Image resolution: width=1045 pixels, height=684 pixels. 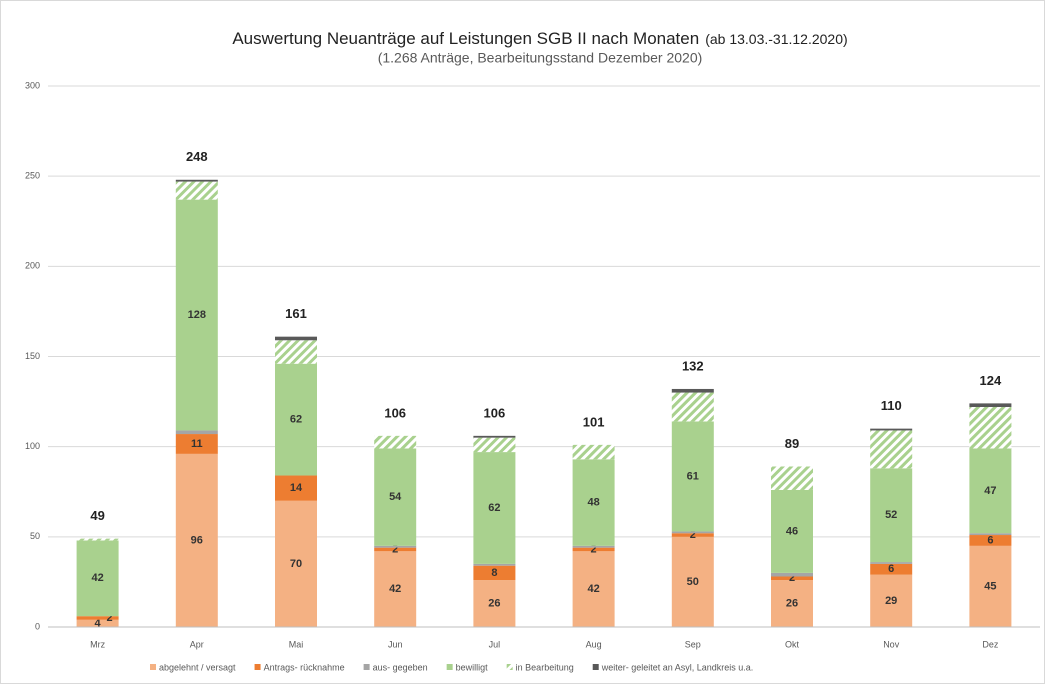 I want to click on data-label: 8, so click(x=494, y=573).